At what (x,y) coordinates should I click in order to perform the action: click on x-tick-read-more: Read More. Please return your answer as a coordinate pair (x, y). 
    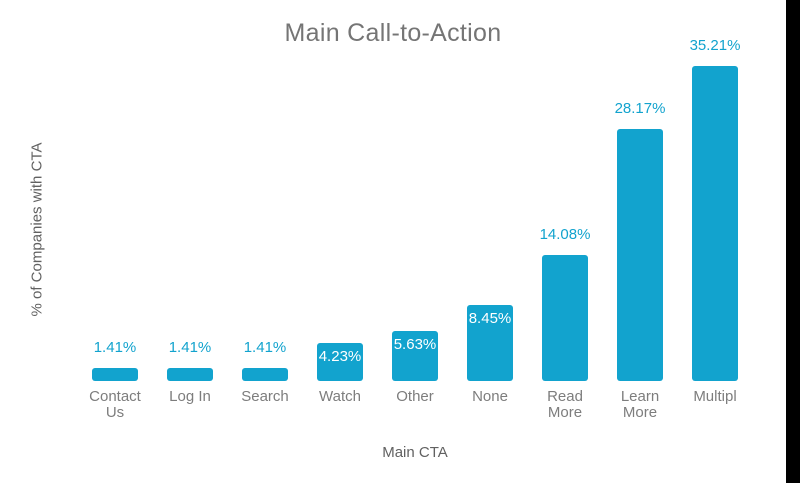
    Looking at the image, I should click on (565, 404).